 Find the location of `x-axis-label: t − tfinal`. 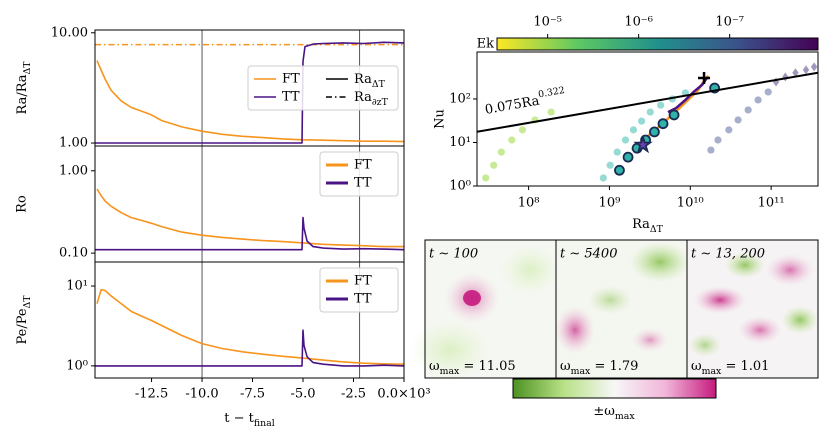

x-axis-label: t − tfinal is located at coordinates (249, 420).